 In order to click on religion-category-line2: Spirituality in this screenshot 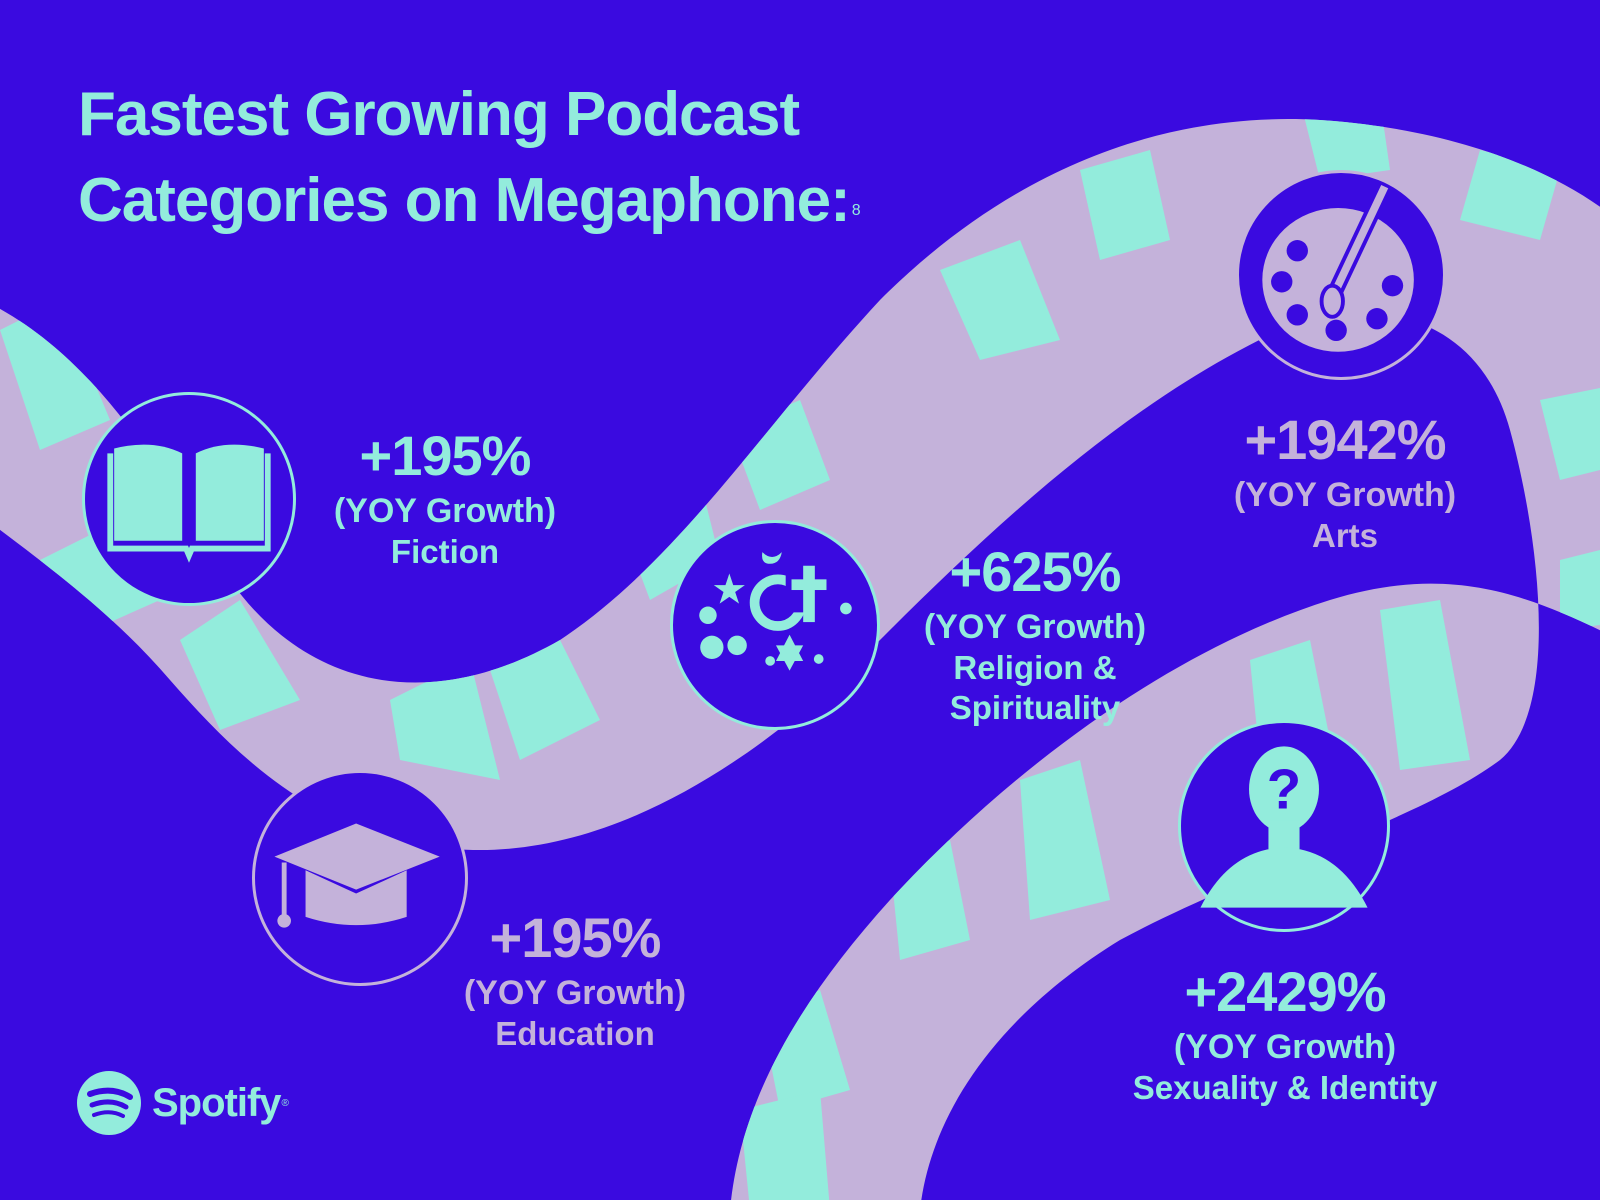, I will do `click(1035, 707)`.